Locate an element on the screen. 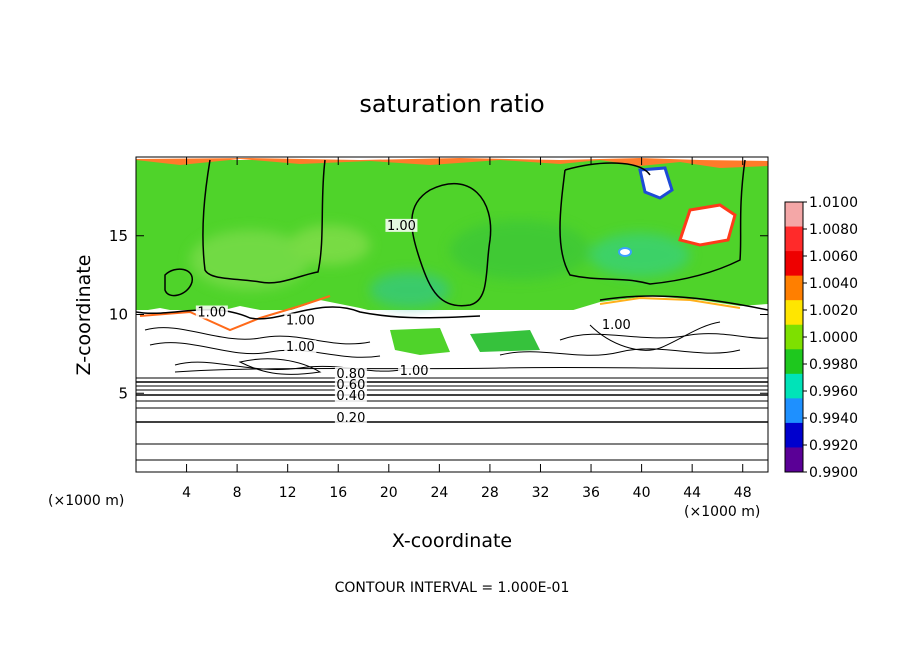 Image resolution: width=904 pixels, height=654 pixels. top-edge-white is located at coordinates (452, 159).